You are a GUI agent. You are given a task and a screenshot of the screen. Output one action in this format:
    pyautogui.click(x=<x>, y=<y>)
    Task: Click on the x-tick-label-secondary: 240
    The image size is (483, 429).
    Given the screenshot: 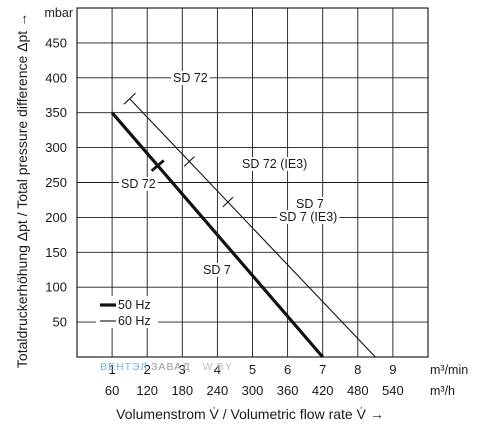 What is the action you would take?
    pyautogui.click(x=218, y=390)
    